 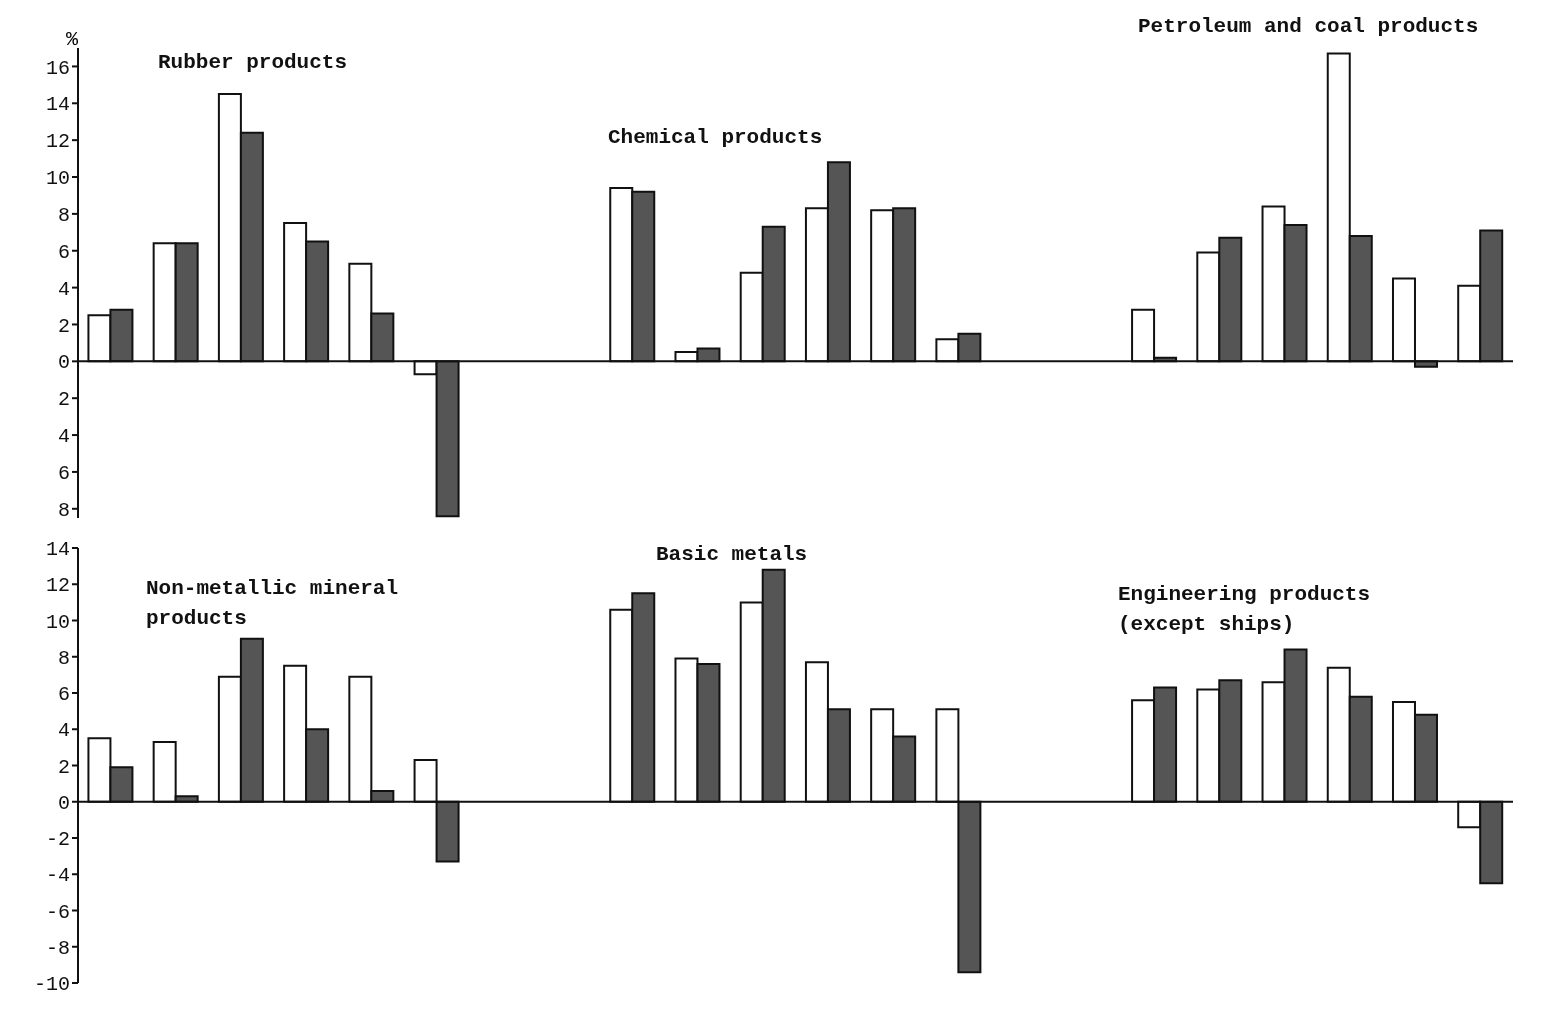 What do you see at coordinates (57, 876) in the screenshot?
I see `y-tick-label: -4` at bounding box center [57, 876].